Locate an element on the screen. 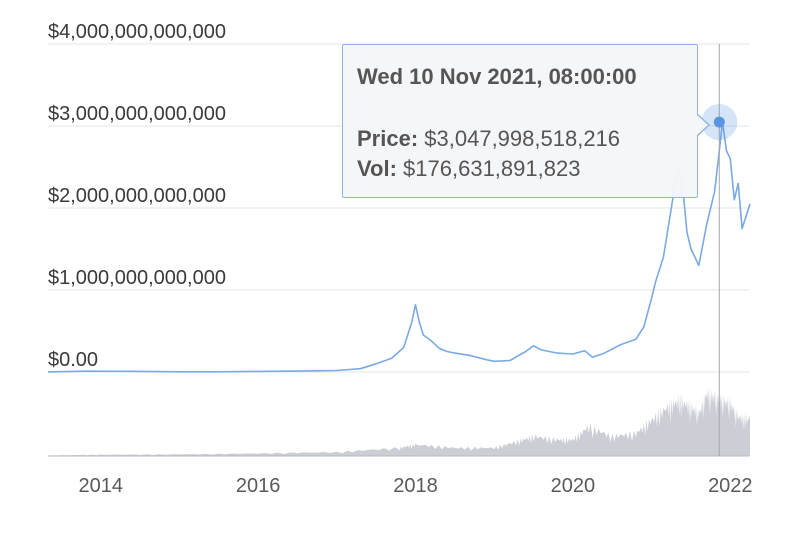 The height and width of the screenshot is (539, 800). tooltip-vol-row: Vol: $176,631,891,823 is located at coordinates (468, 169).